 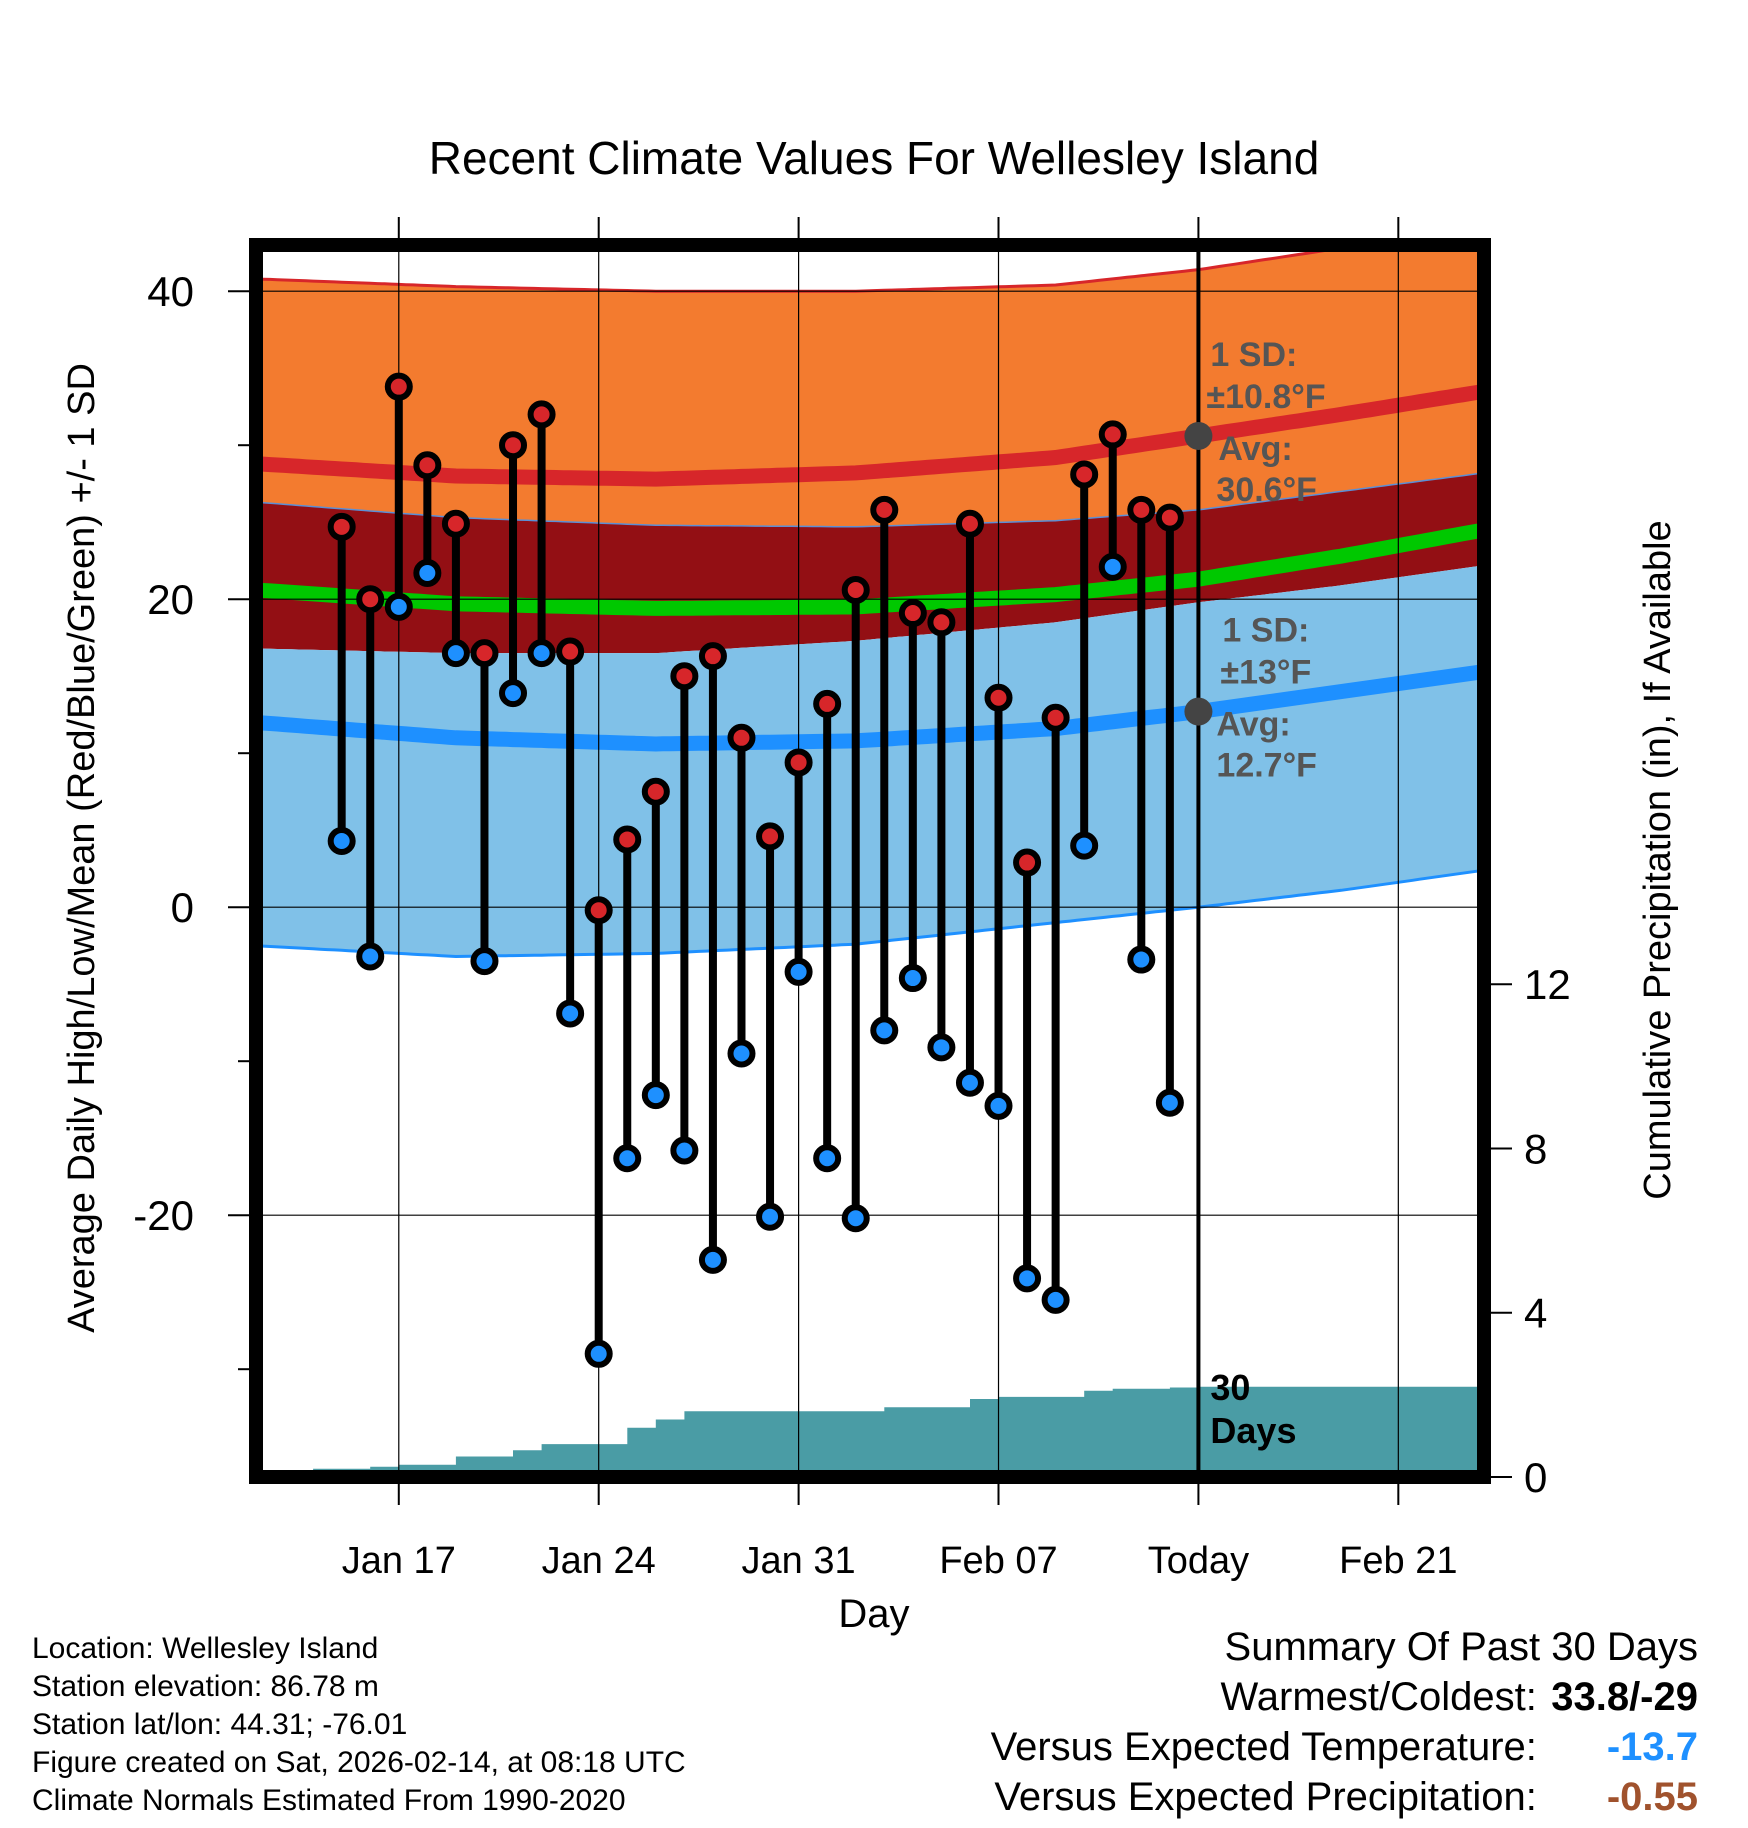 I want to click on y2-tick-label: 0, so click(x=1535, y=1477).